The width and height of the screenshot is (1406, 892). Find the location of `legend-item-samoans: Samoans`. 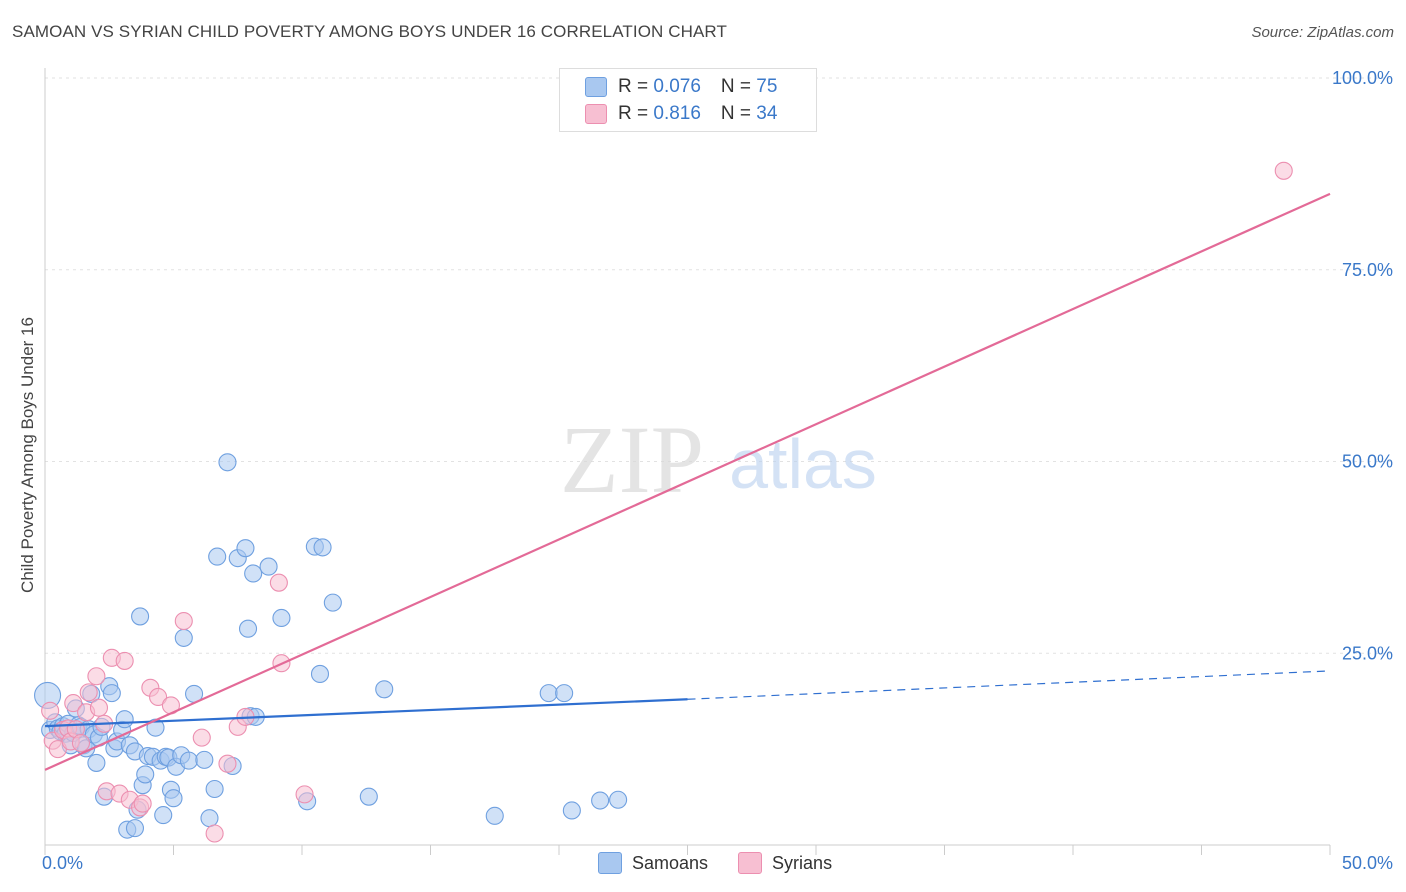

legend-item-samoans: Samoans is located at coordinates (653, 863).